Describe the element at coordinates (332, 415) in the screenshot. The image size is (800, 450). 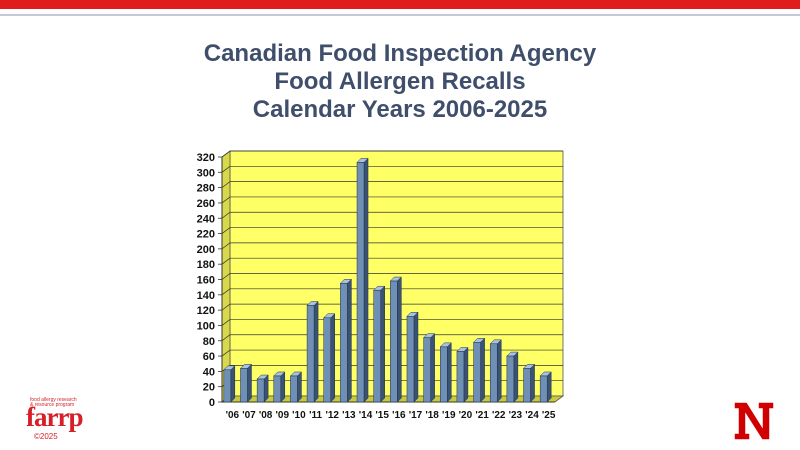
I see `x-tick-label: '12` at that location.